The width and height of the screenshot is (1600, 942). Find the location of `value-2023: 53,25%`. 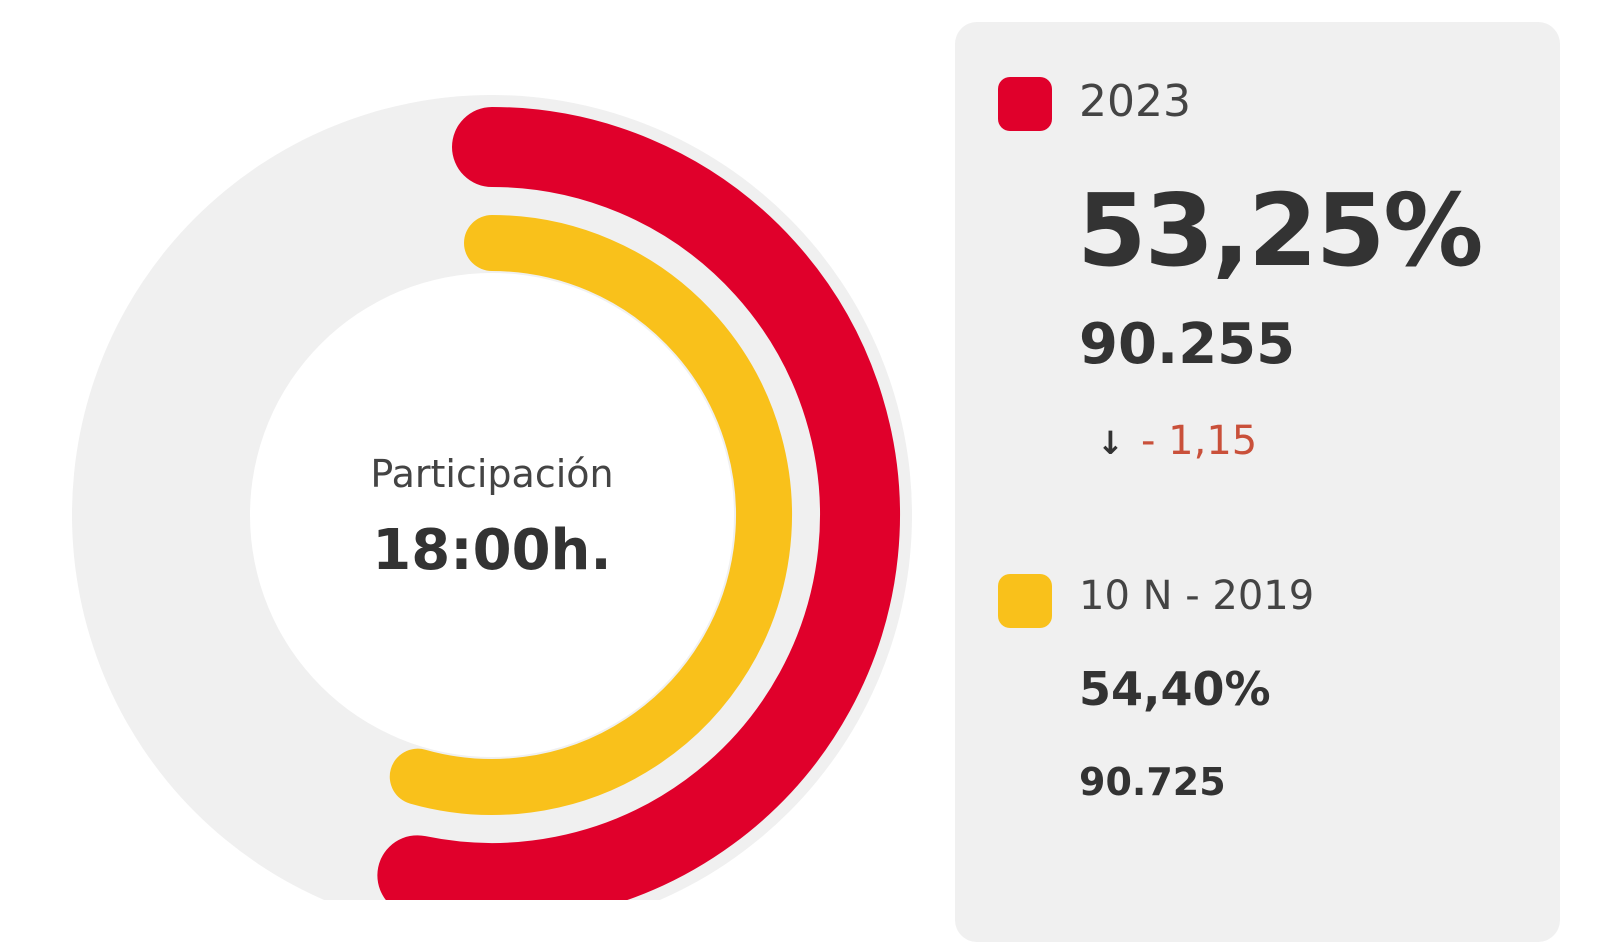

value-2023: 53,25% is located at coordinates (1280, 230).